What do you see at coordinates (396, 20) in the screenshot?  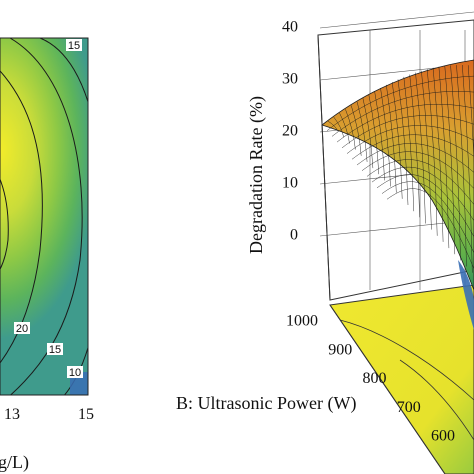 I see `wall-gridline` at bounding box center [396, 20].